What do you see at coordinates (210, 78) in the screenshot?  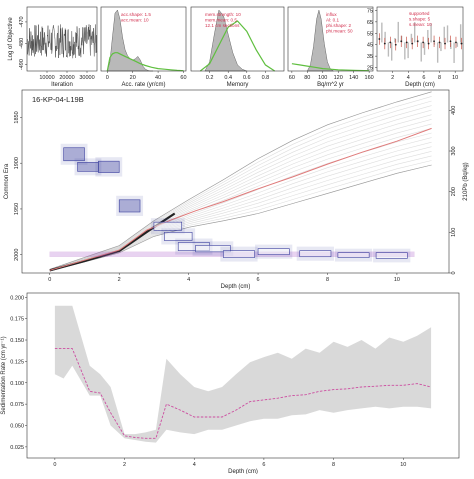 I see `x-tick-label: 0.2` at bounding box center [210, 78].